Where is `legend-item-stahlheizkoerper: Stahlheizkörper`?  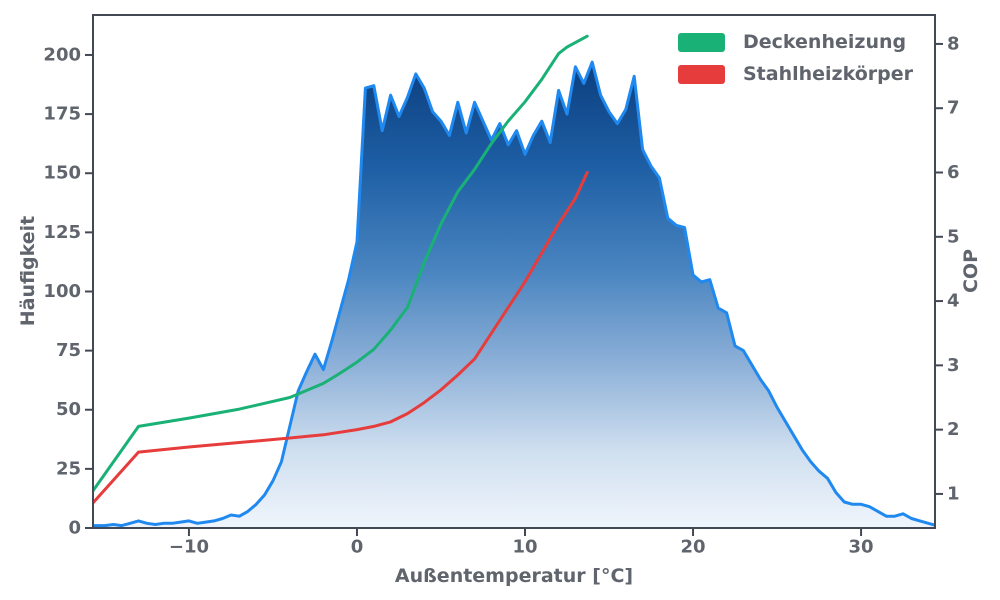
legend-item-stahlheizkoerper: Stahlheizkörper is located at coordinates (795, 74).